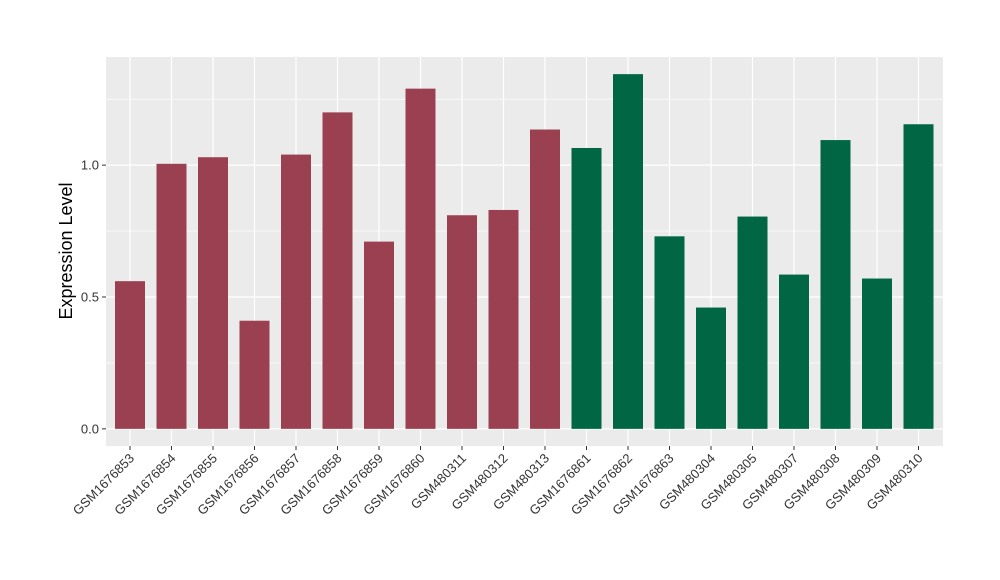  I want to click on y-tick-label: 0.0, so click(90, 428).